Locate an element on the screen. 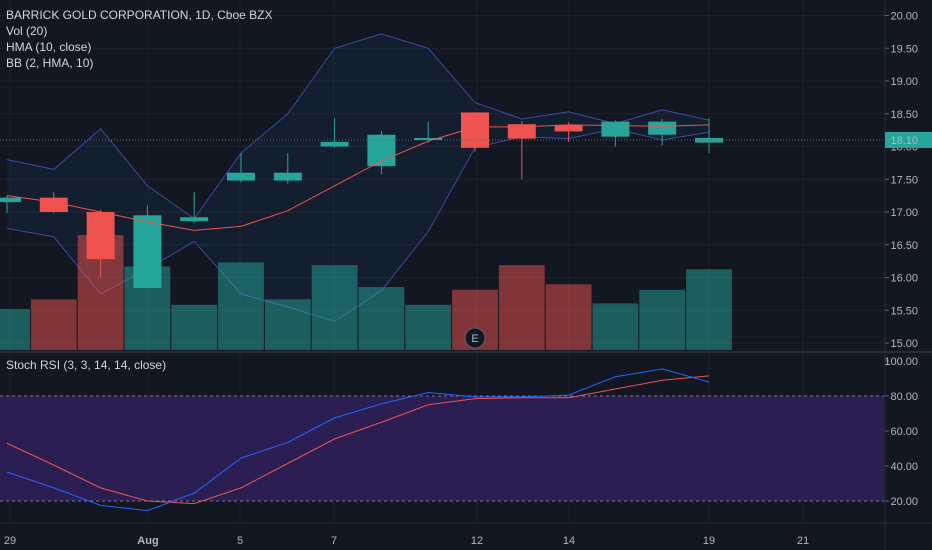 The width and height of the screenshot is (932, 550). vol-indicator-label: Vol (20) is located at coordinates (27, 31).